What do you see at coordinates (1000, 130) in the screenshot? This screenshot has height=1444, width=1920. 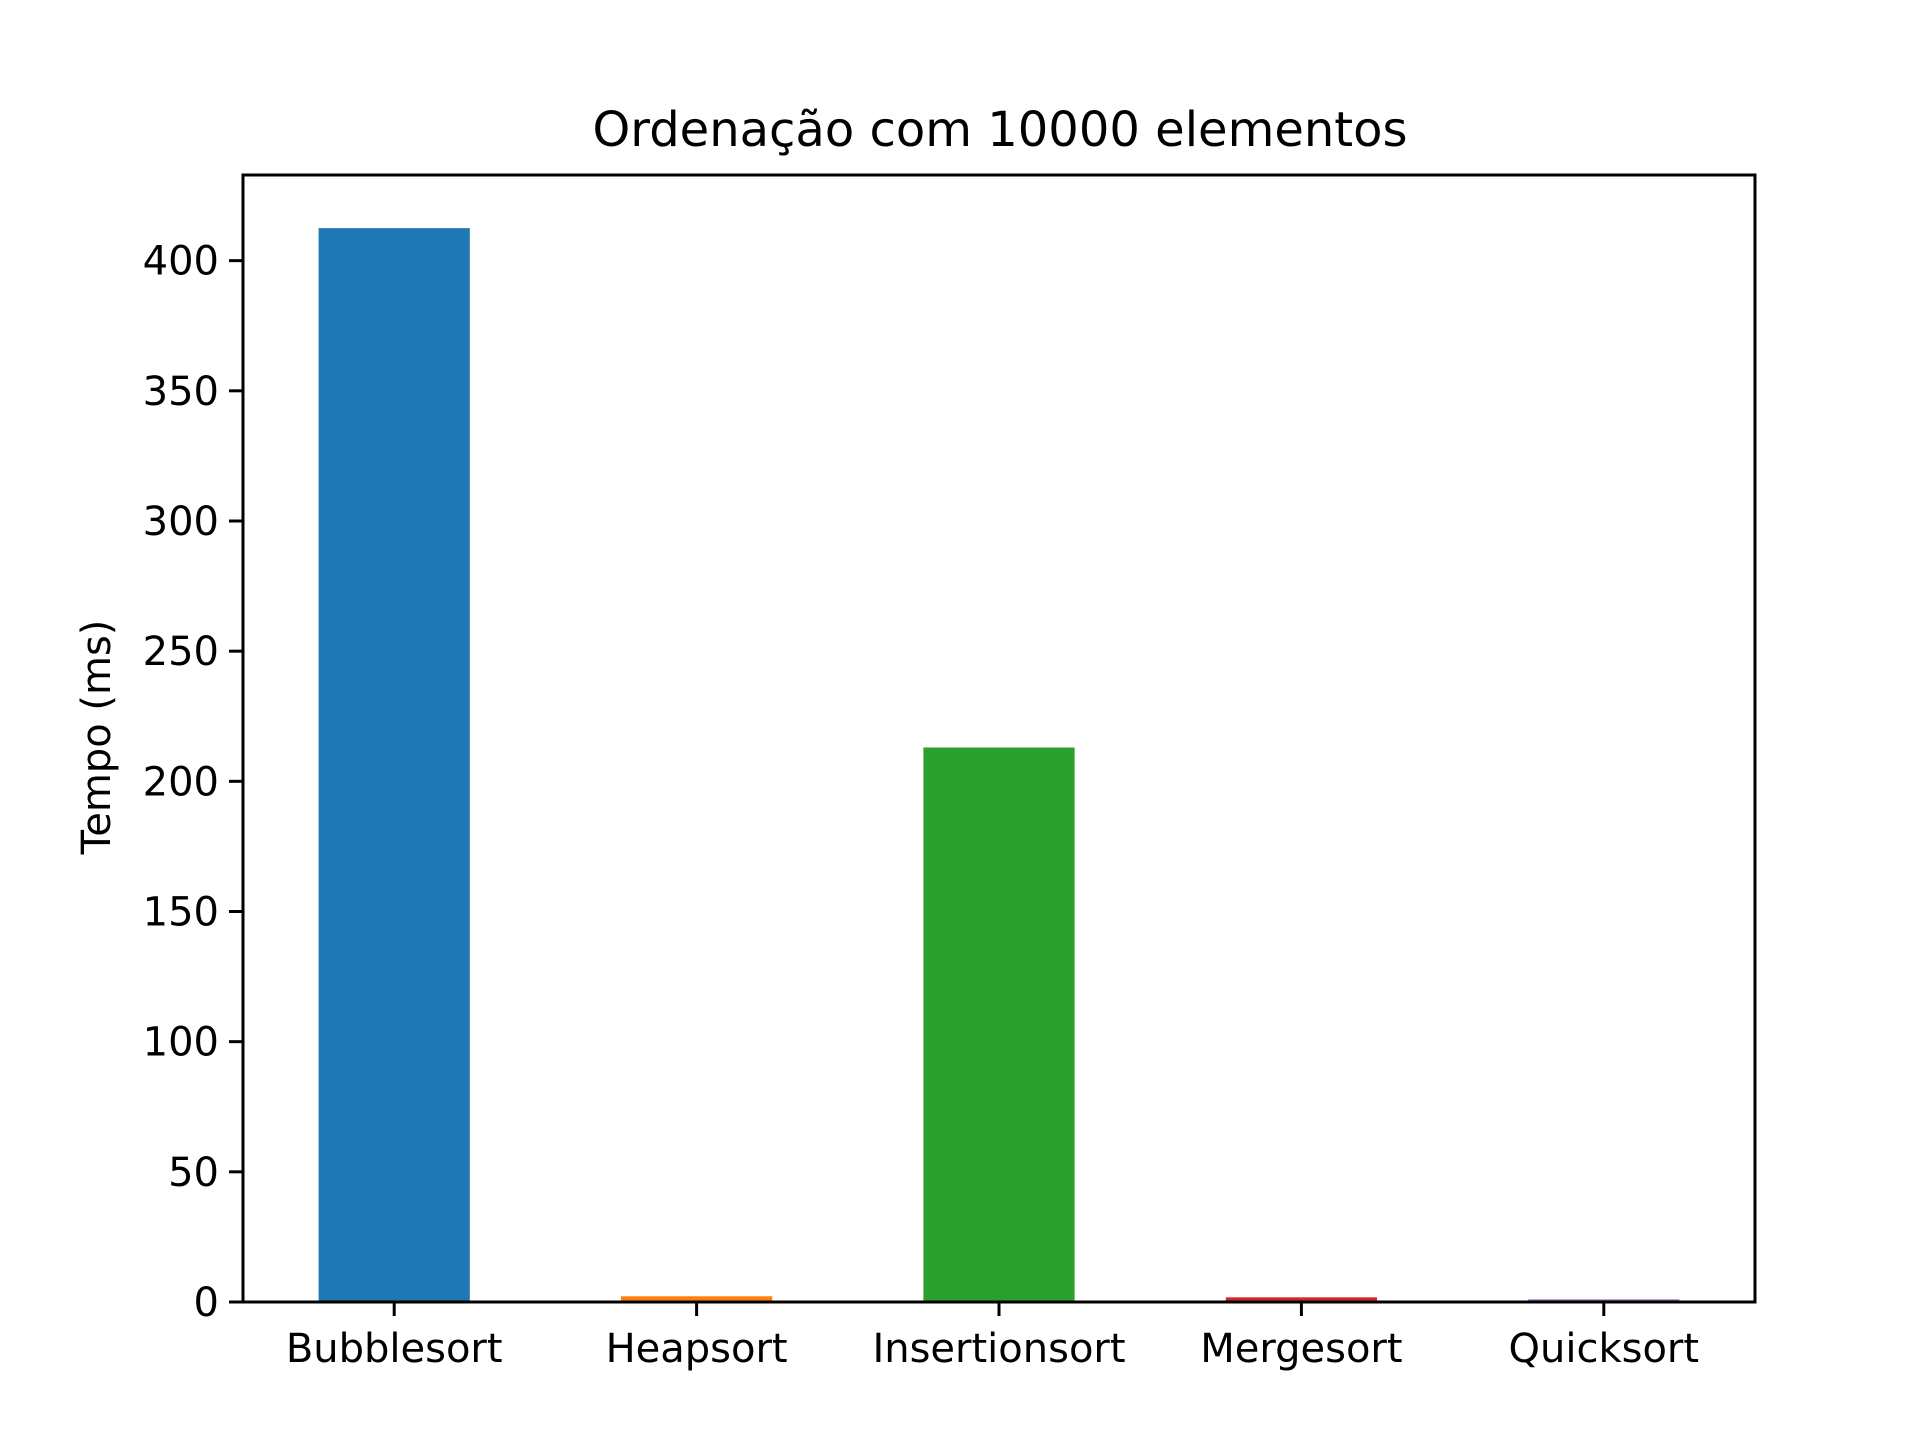 I see `chart-title: Ordenação com 10000 elementos` at bounding box center [1000, 130].